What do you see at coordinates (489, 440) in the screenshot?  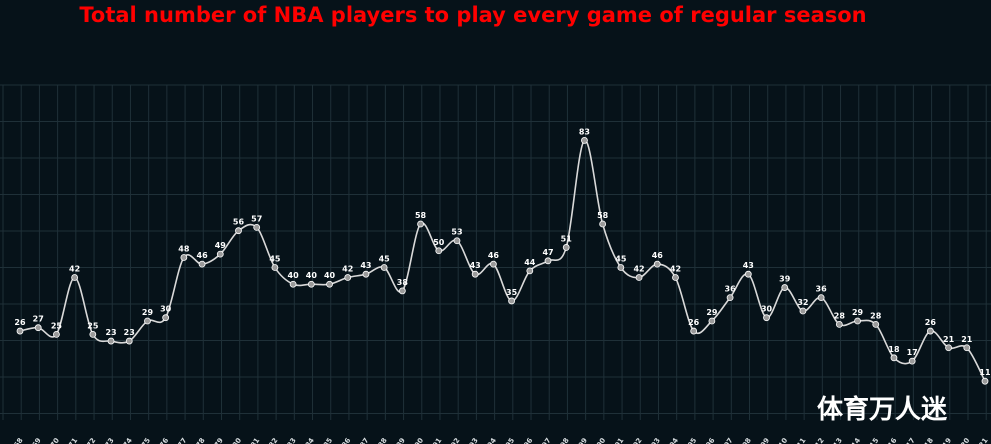 I see `x-tick-label: 1994` at bounding box center [489, 440].